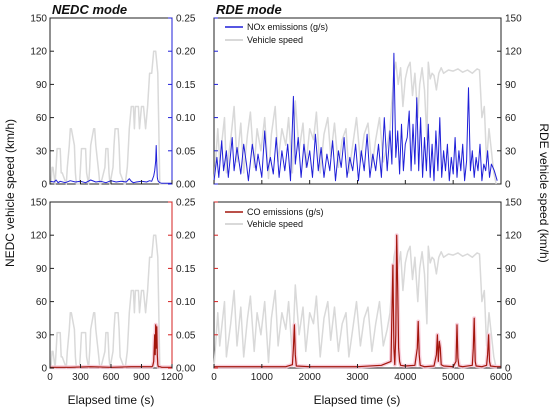 The image size is (550, 410). What do you see at coordinates (511, 118) in the screenshot?
I see `rde-top-speed-tick-label: 60` at bounding box center [511, 118].